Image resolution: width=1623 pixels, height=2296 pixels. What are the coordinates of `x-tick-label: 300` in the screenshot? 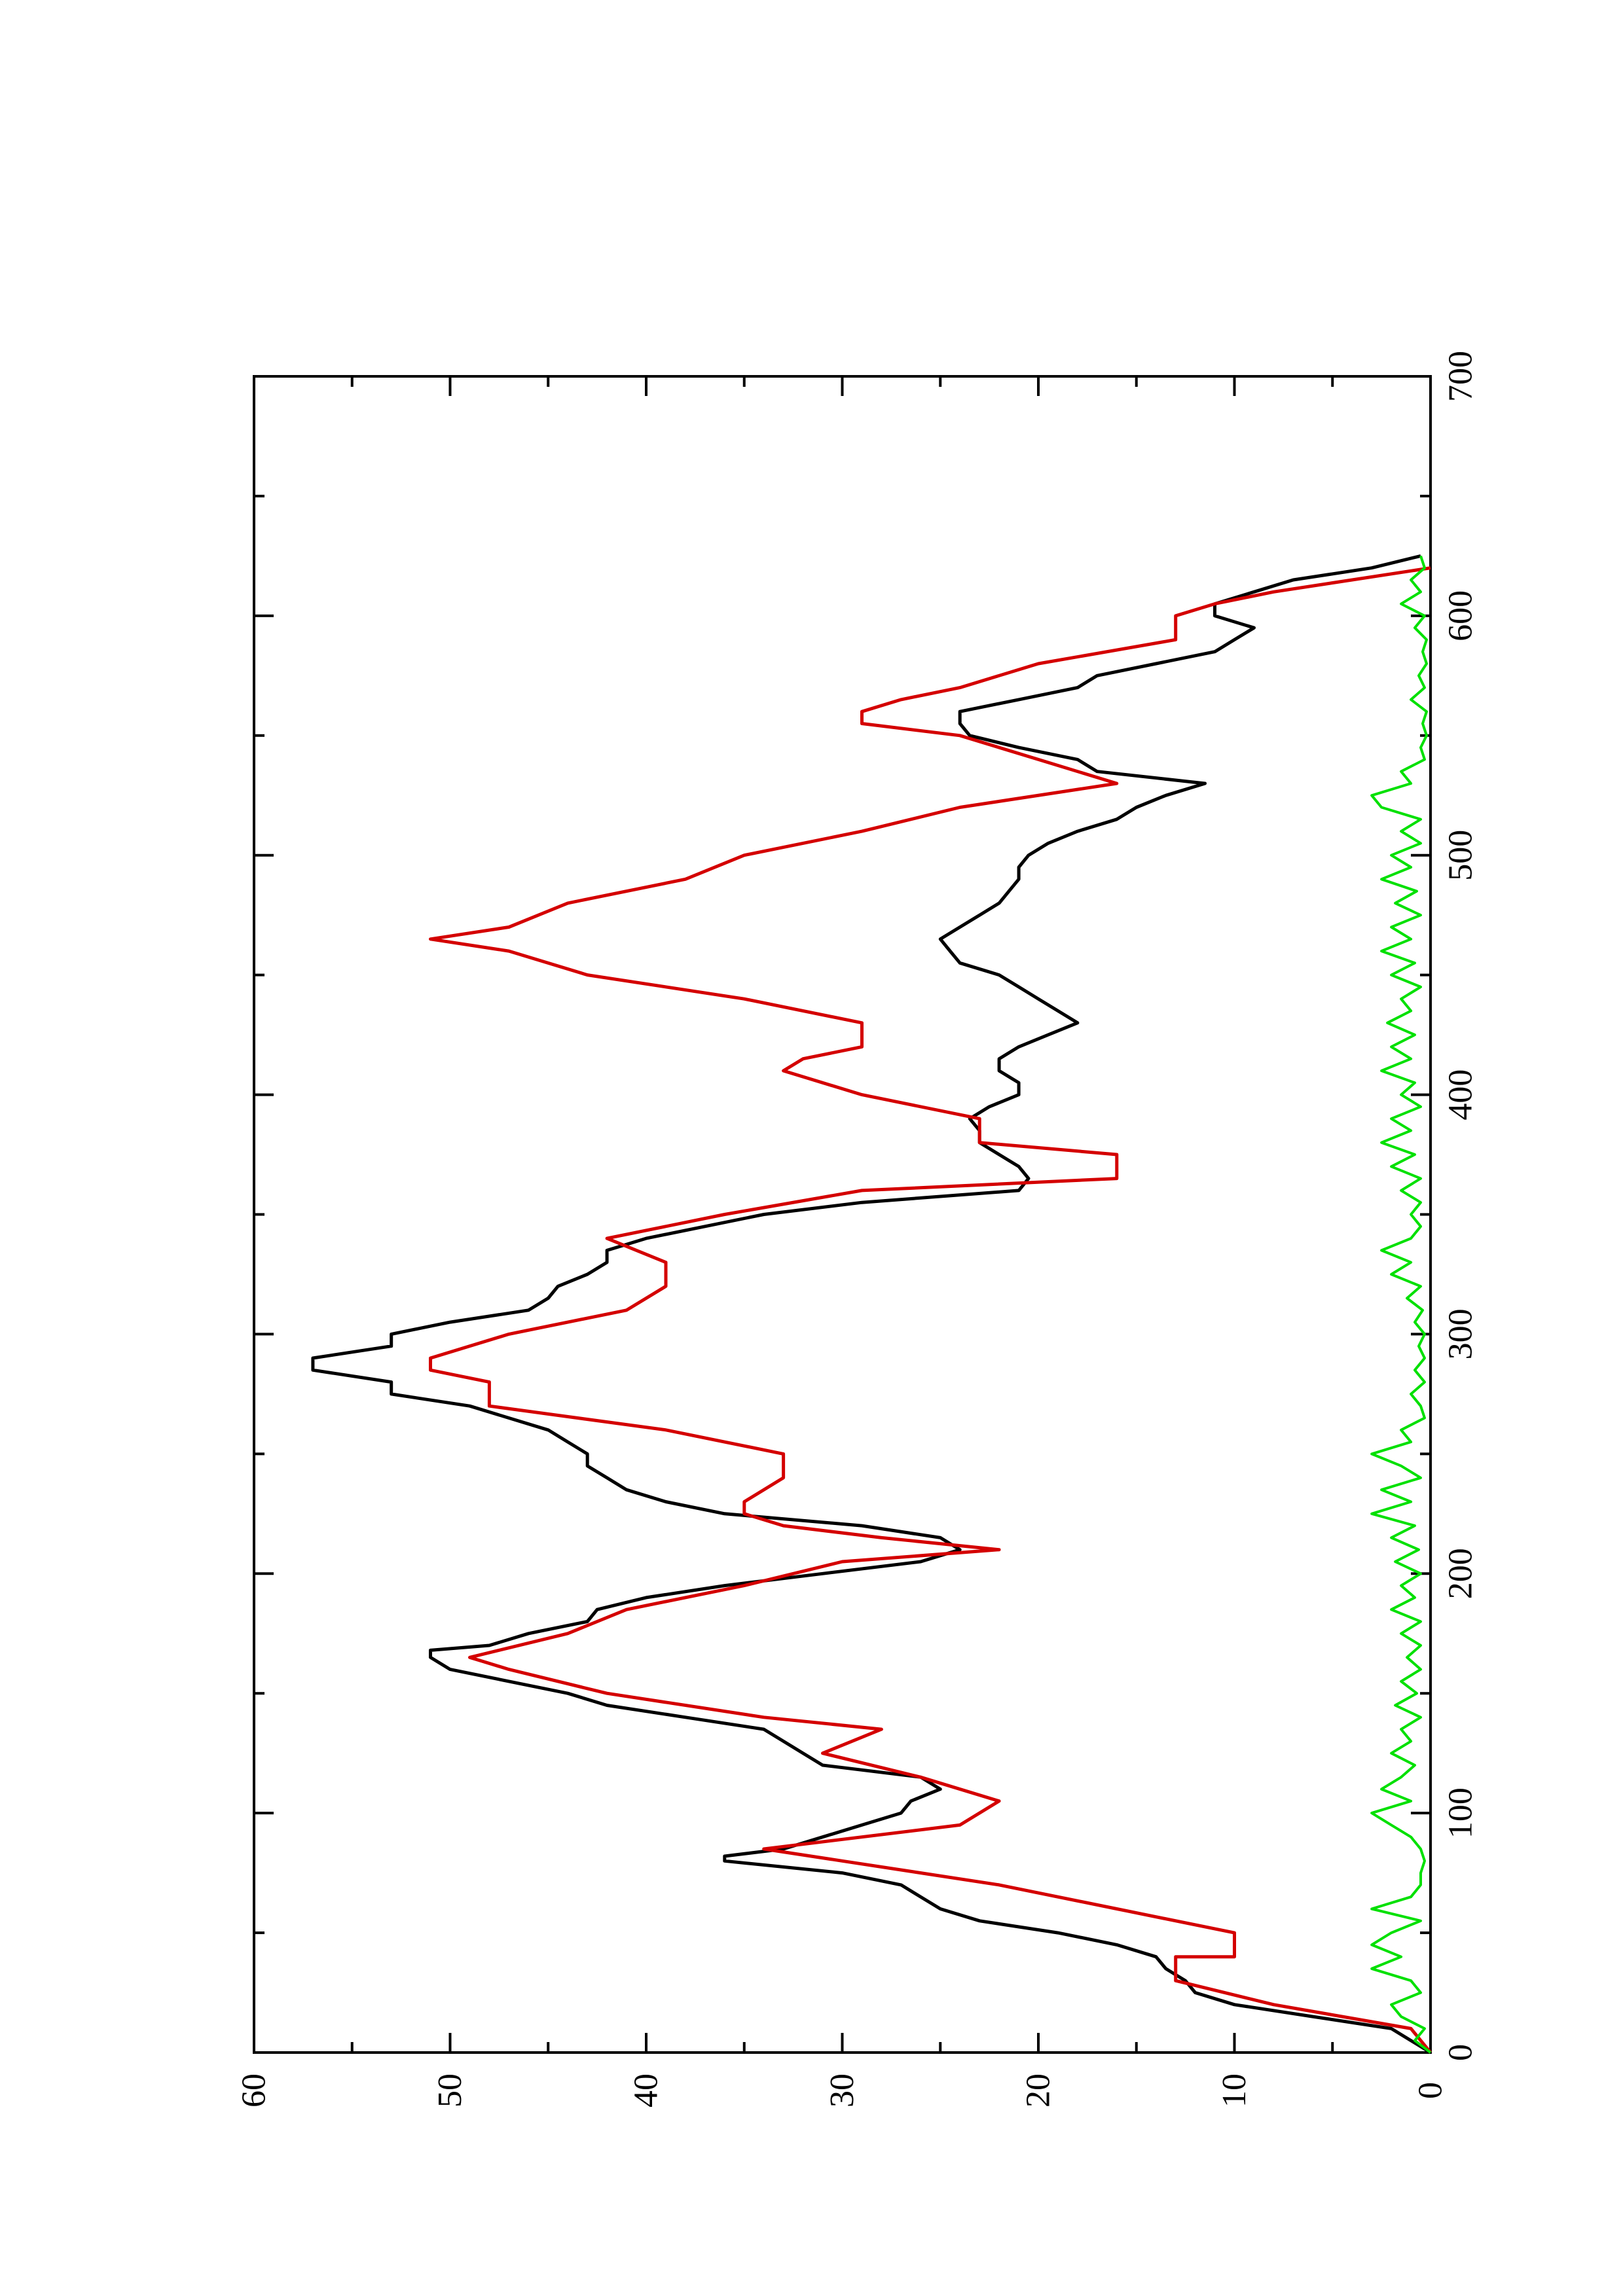 It's located at (1461, 1333).